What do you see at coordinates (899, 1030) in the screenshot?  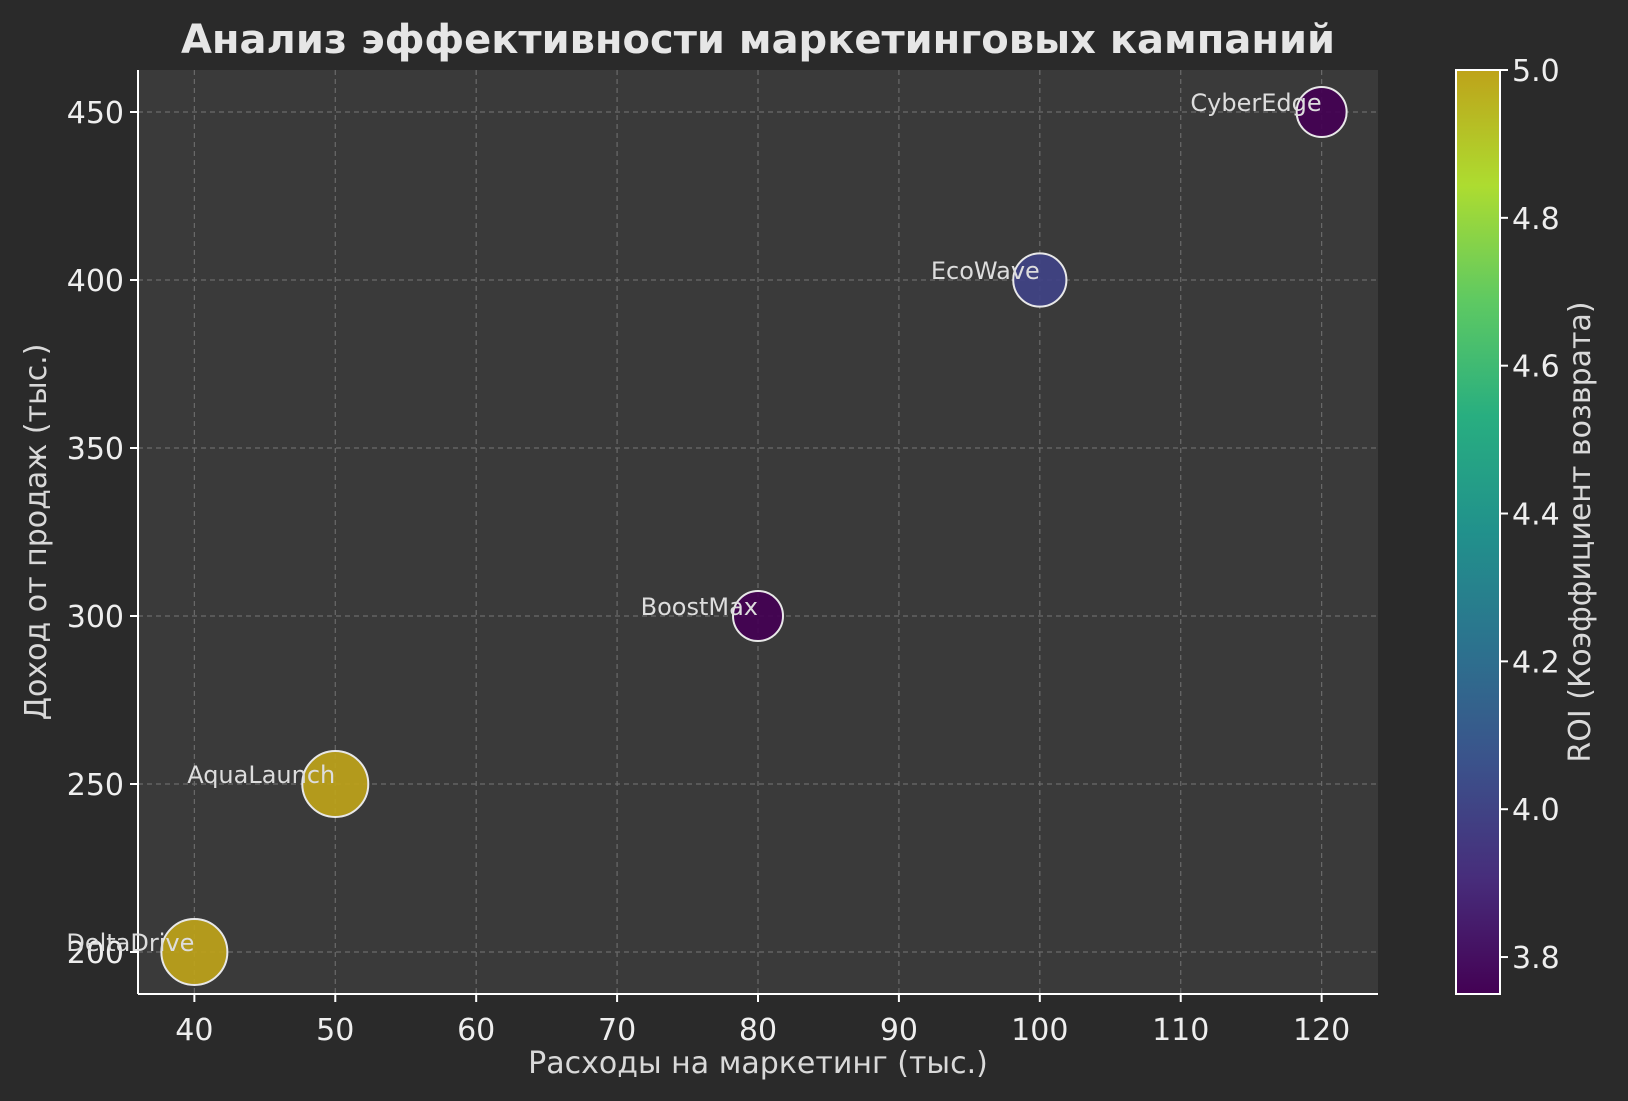 I see `x-tick-label: 90` at bounding box center [899, 1030].